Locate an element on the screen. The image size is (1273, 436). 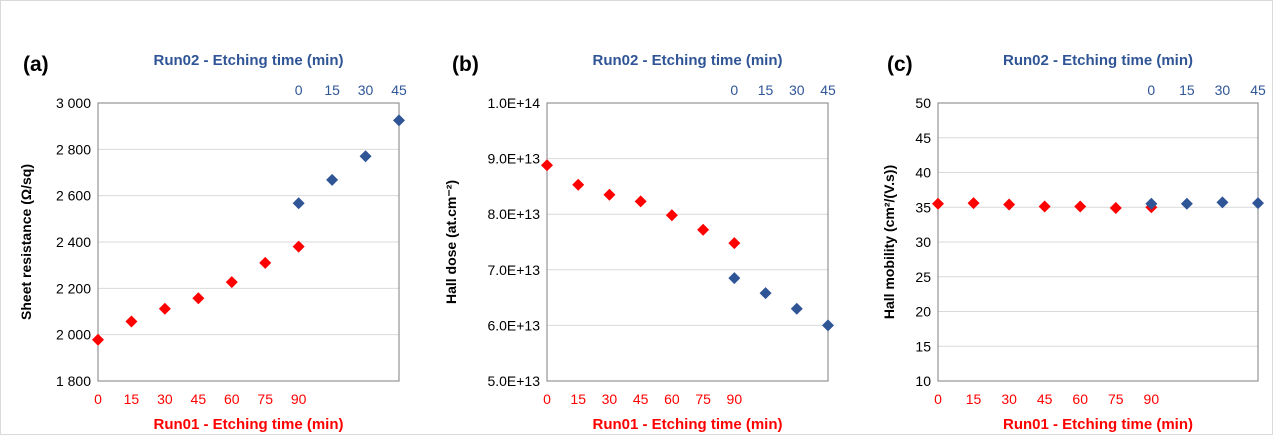
y-tick-label: 15 is located at coordinates (923, 346).